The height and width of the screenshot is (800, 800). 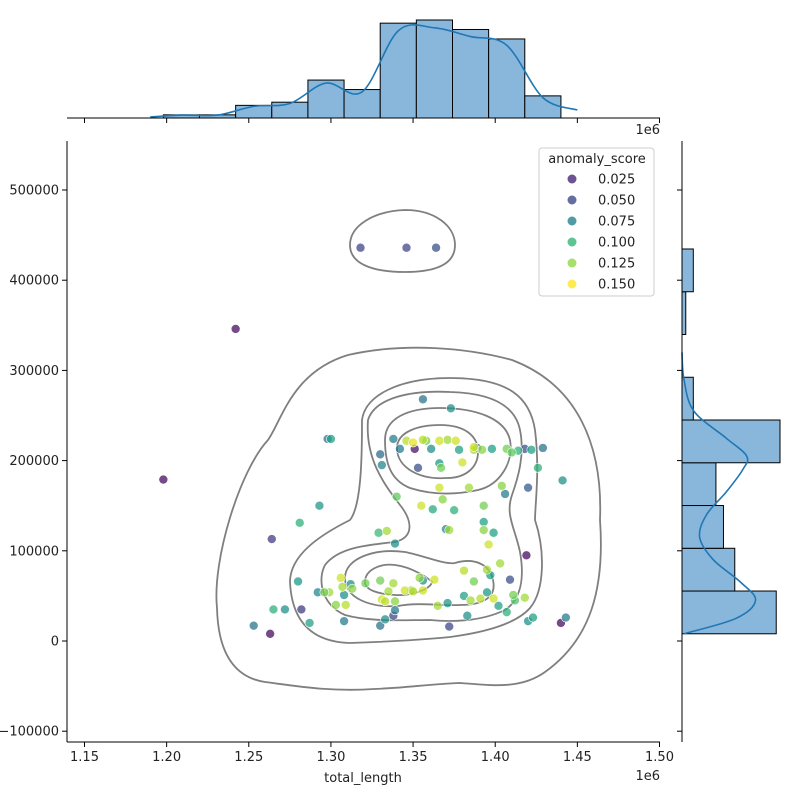 What do you see at coordinates (364, 71) in the screenshot?
I see `top-kde-curve` at bounding box center [364, 71].